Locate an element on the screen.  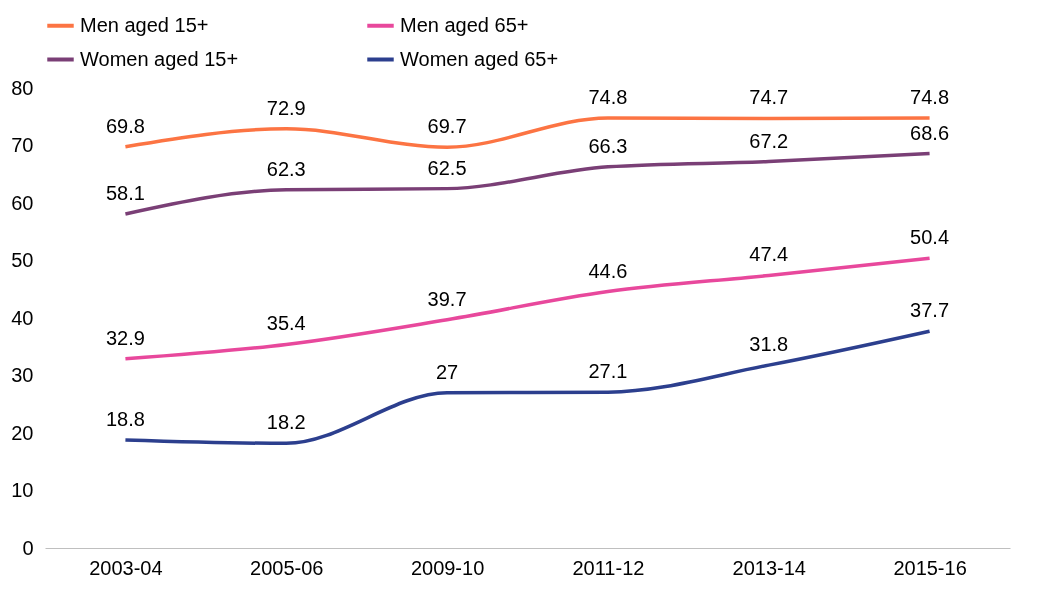
data-label: 72.9 is located at coordinates (286, 107).